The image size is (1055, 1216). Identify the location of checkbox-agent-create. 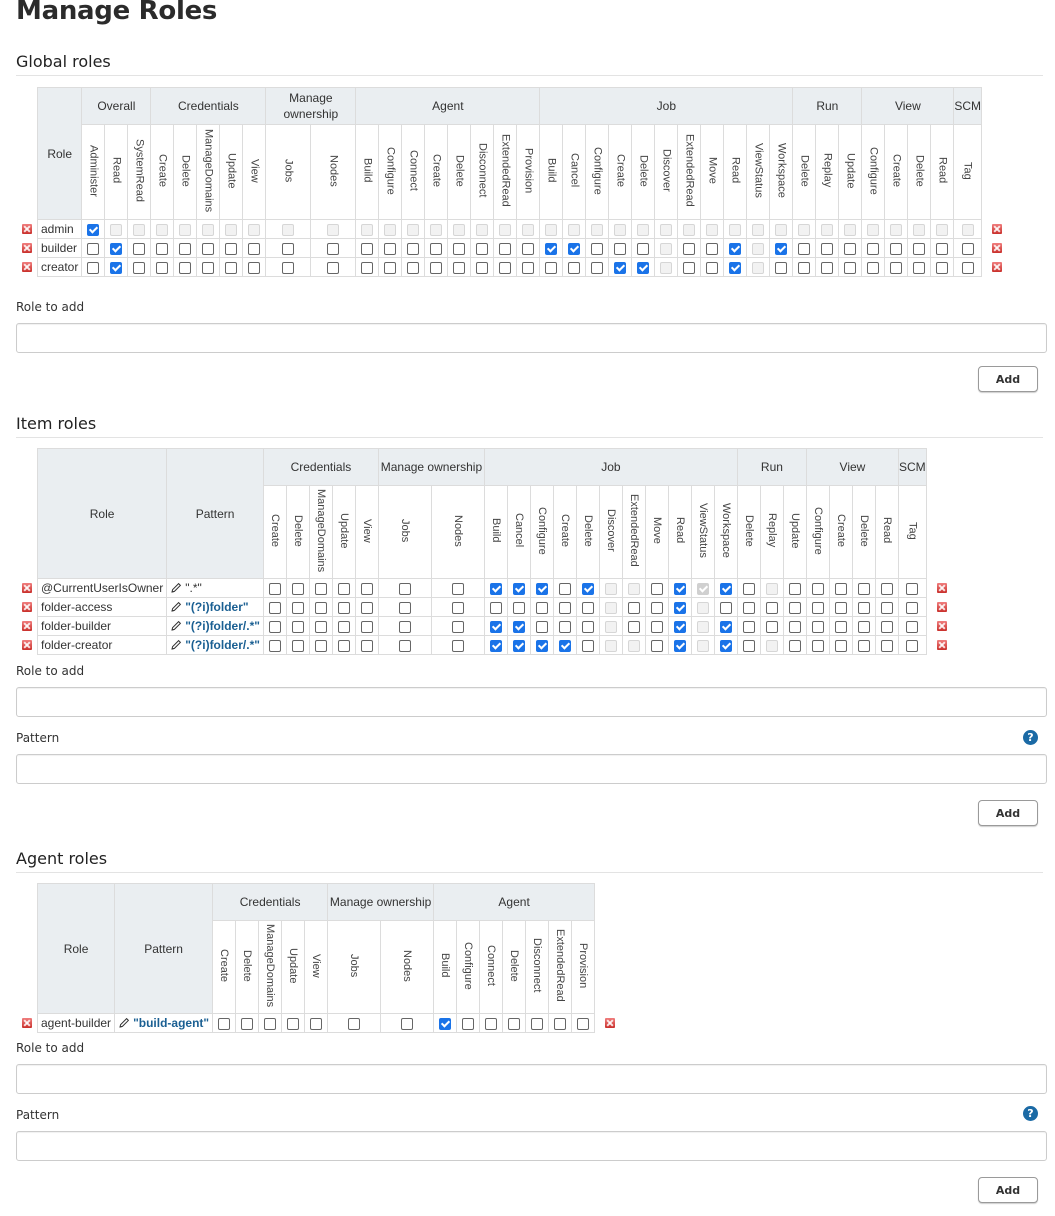
(436, 248).